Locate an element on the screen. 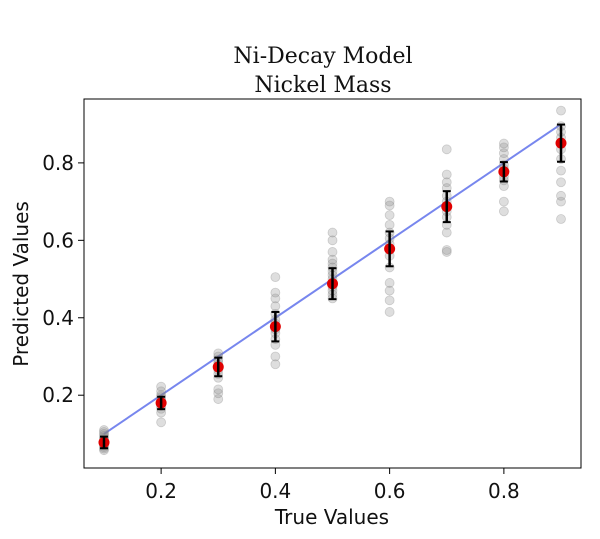 The height and width of the screenshot is (539, 600). y-tick-label: 0.2 is located at coordinates (58, 395).